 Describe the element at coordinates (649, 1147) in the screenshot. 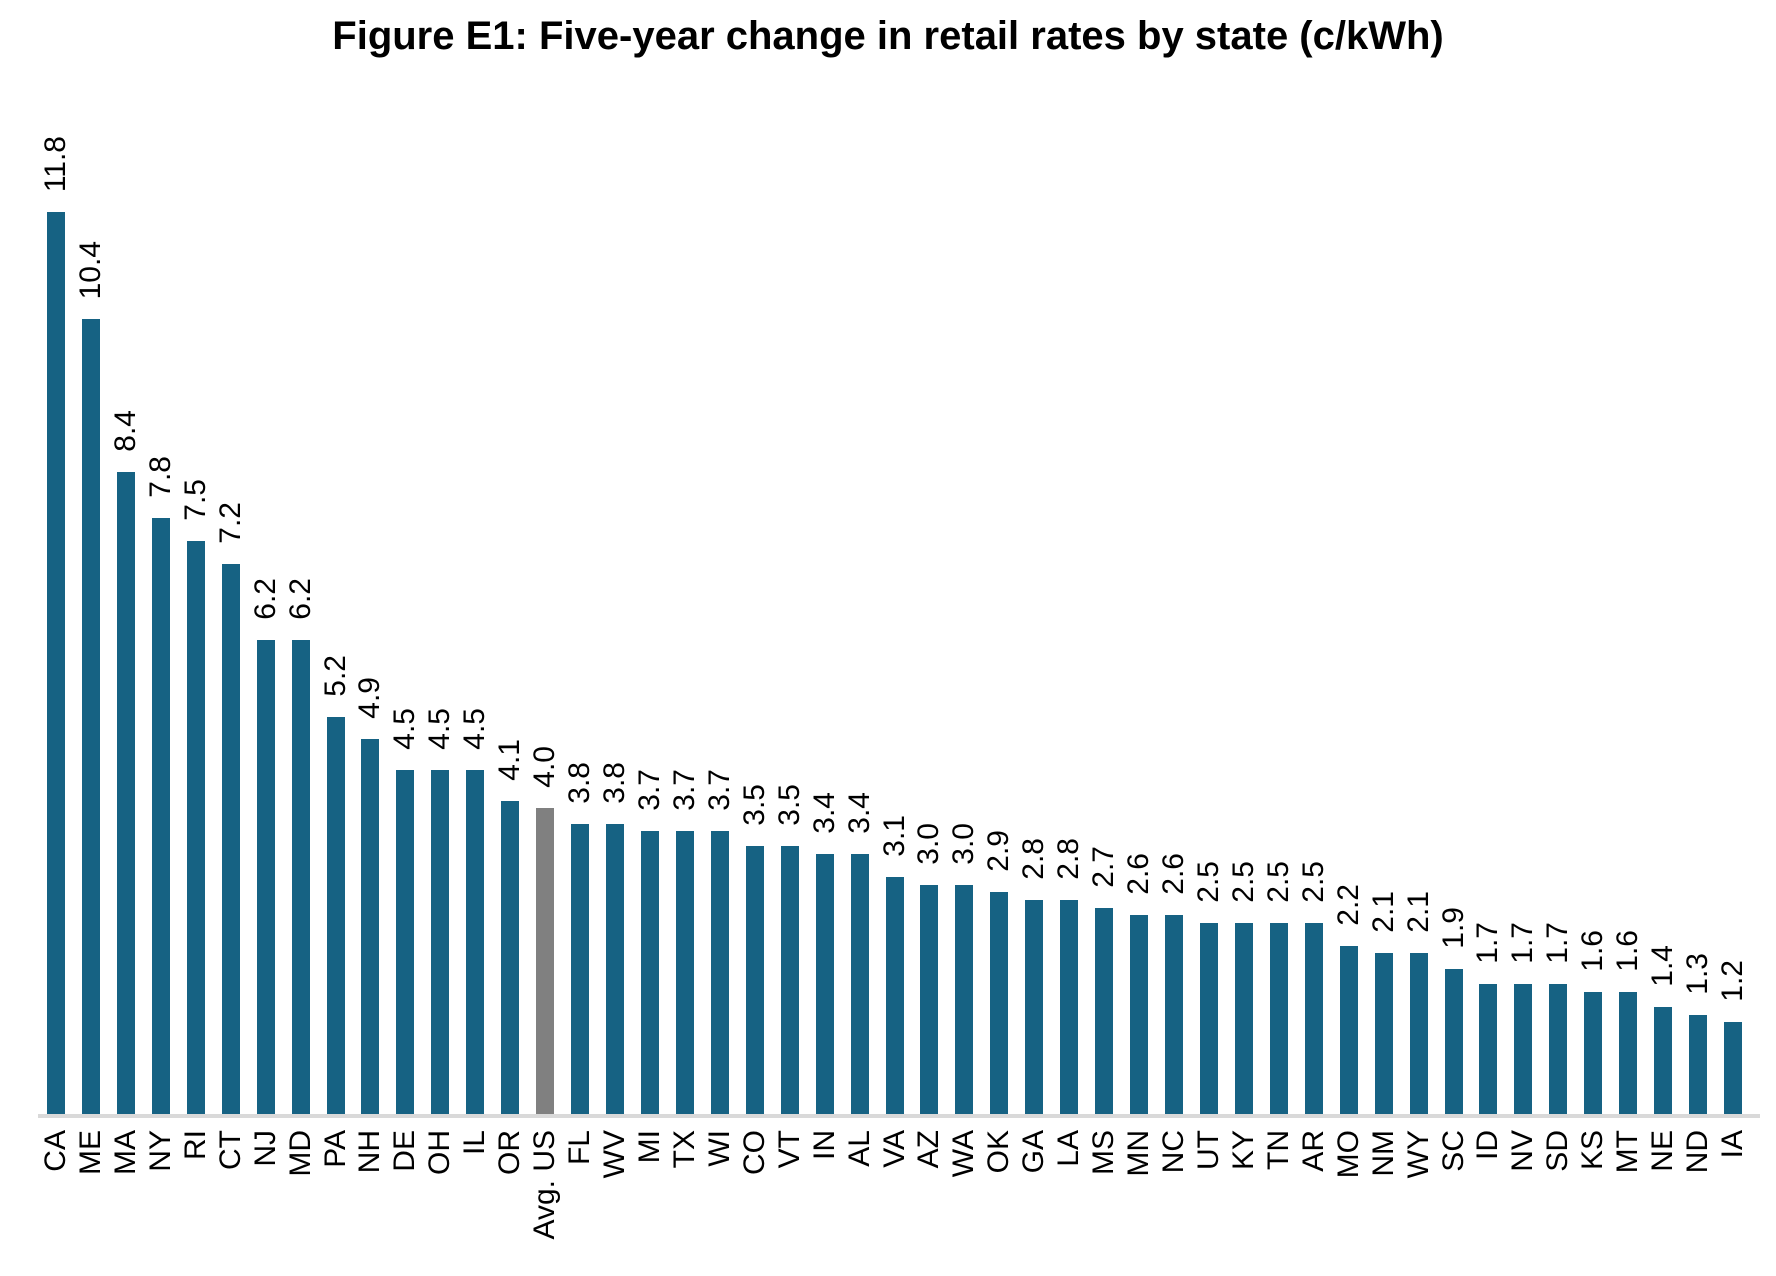

I see `x-axis-tick-label: MI` at that location.